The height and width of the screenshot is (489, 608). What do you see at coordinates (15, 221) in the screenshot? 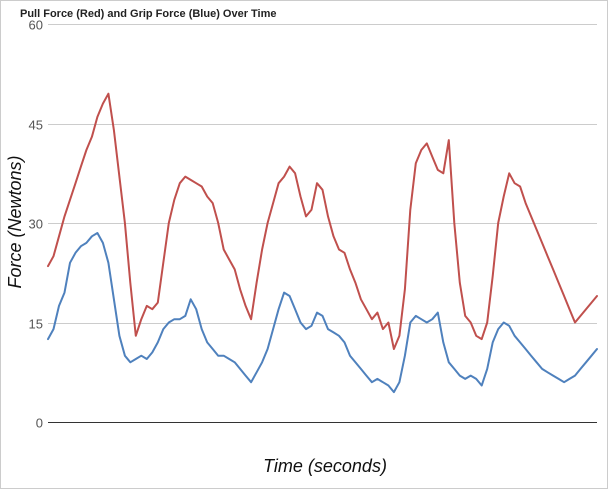
I see `y-axis-title: Force (Newtons)` at bounding box center [15, 221].